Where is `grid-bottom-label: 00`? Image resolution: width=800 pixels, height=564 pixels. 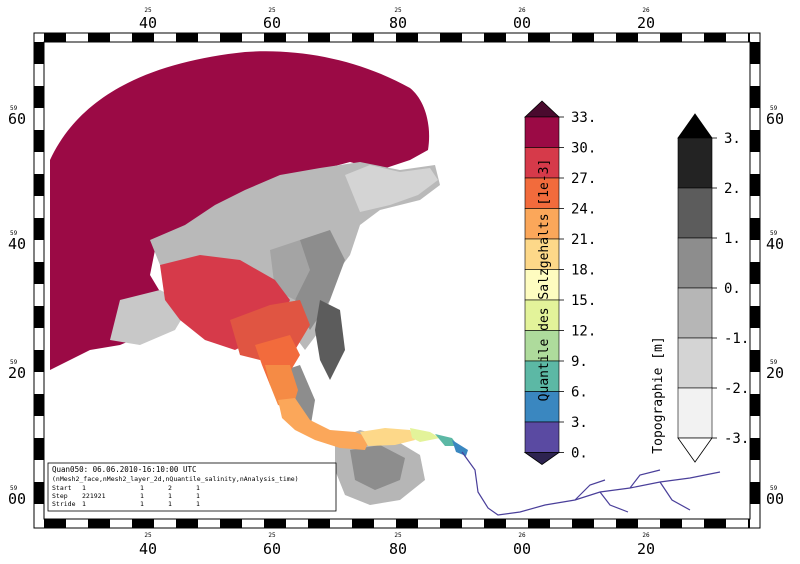
grid-bottom-label: 00 is located at coordinates (522, 549).